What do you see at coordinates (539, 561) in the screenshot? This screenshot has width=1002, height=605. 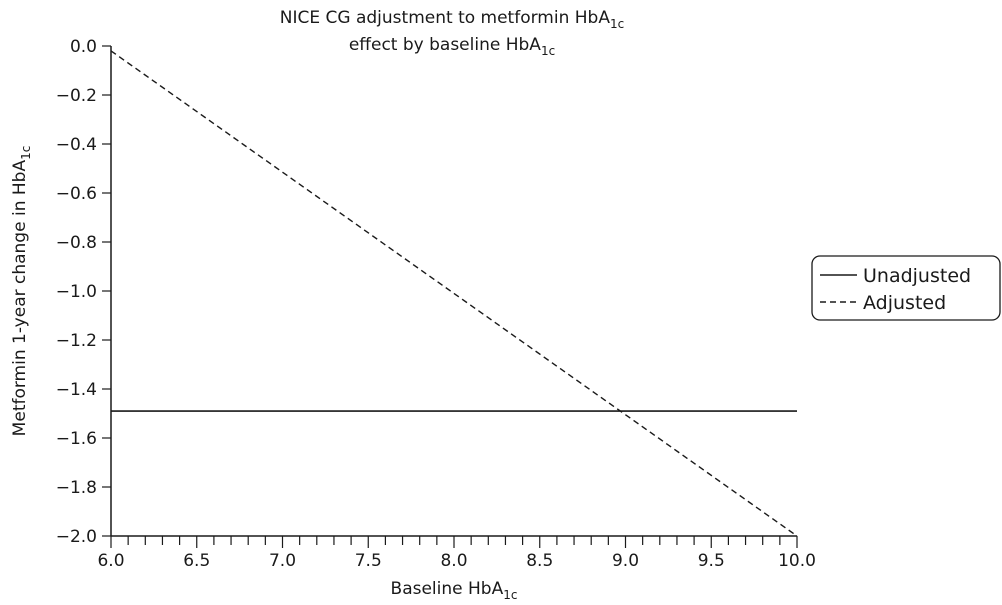 I see `x-tick-label: 8.5` at bounding box center [539, 561].